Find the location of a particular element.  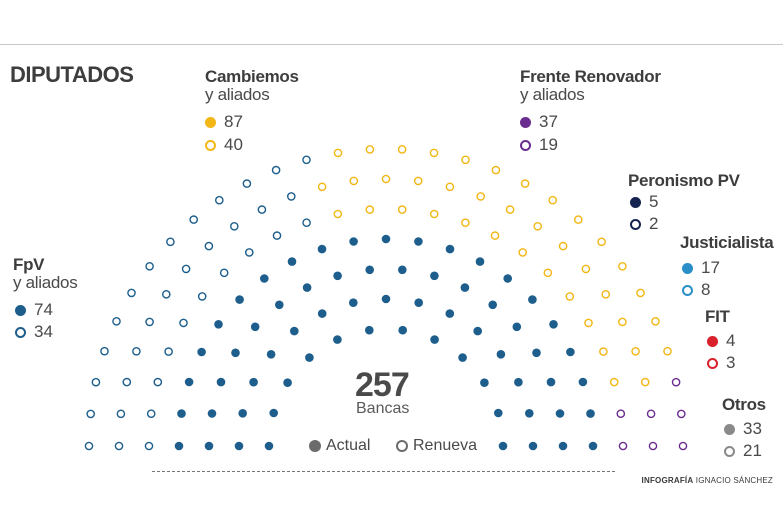

party-name: FIT is located at coordinates (717, 316).